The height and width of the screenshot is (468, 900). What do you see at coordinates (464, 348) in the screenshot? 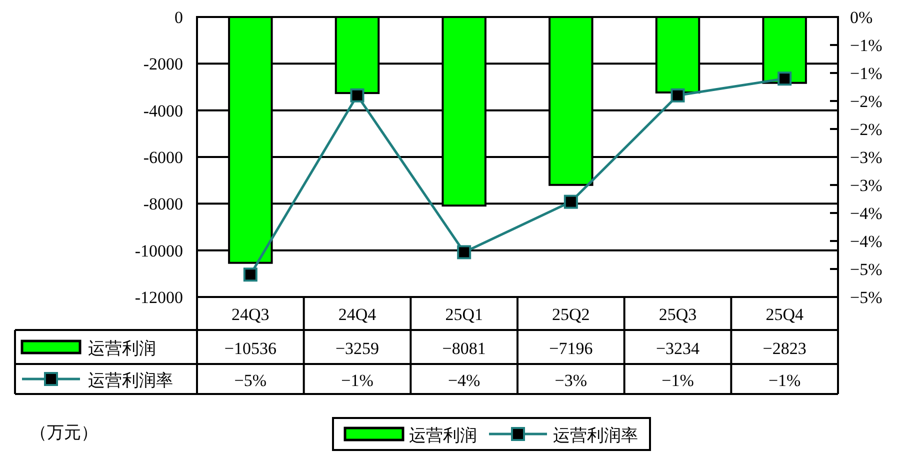
I see `data-label: −8081` at bounding box center [464, 348].